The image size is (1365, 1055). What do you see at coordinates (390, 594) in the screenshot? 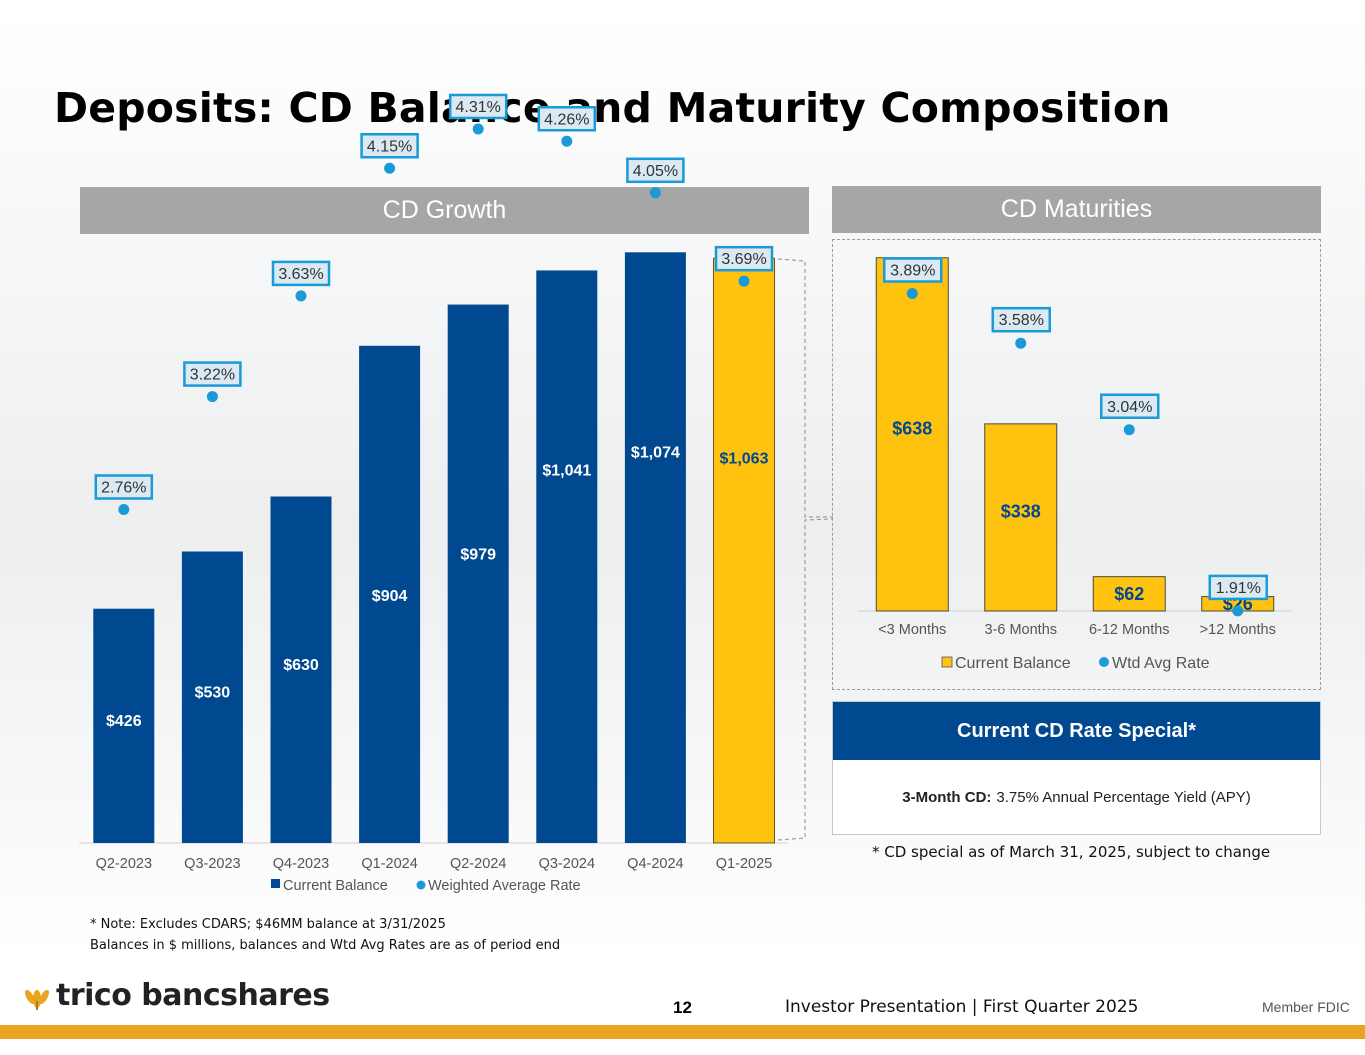
I see `growth-bar-Q1-2024` at bounding box center [390, 594].